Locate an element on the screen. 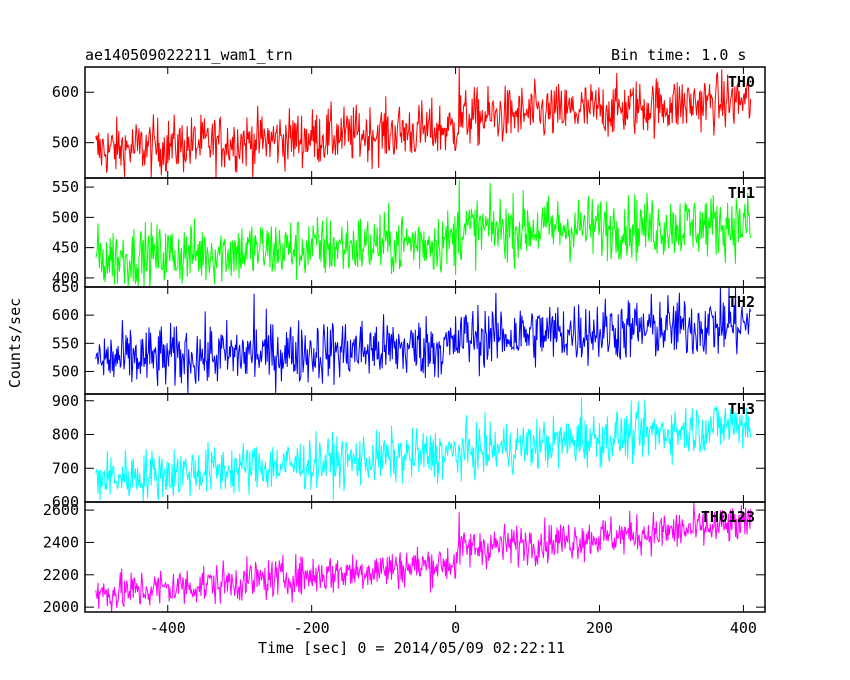 The width and height of the screenshot is (850, 680). series-th0 is located at coordinates (423, 122).